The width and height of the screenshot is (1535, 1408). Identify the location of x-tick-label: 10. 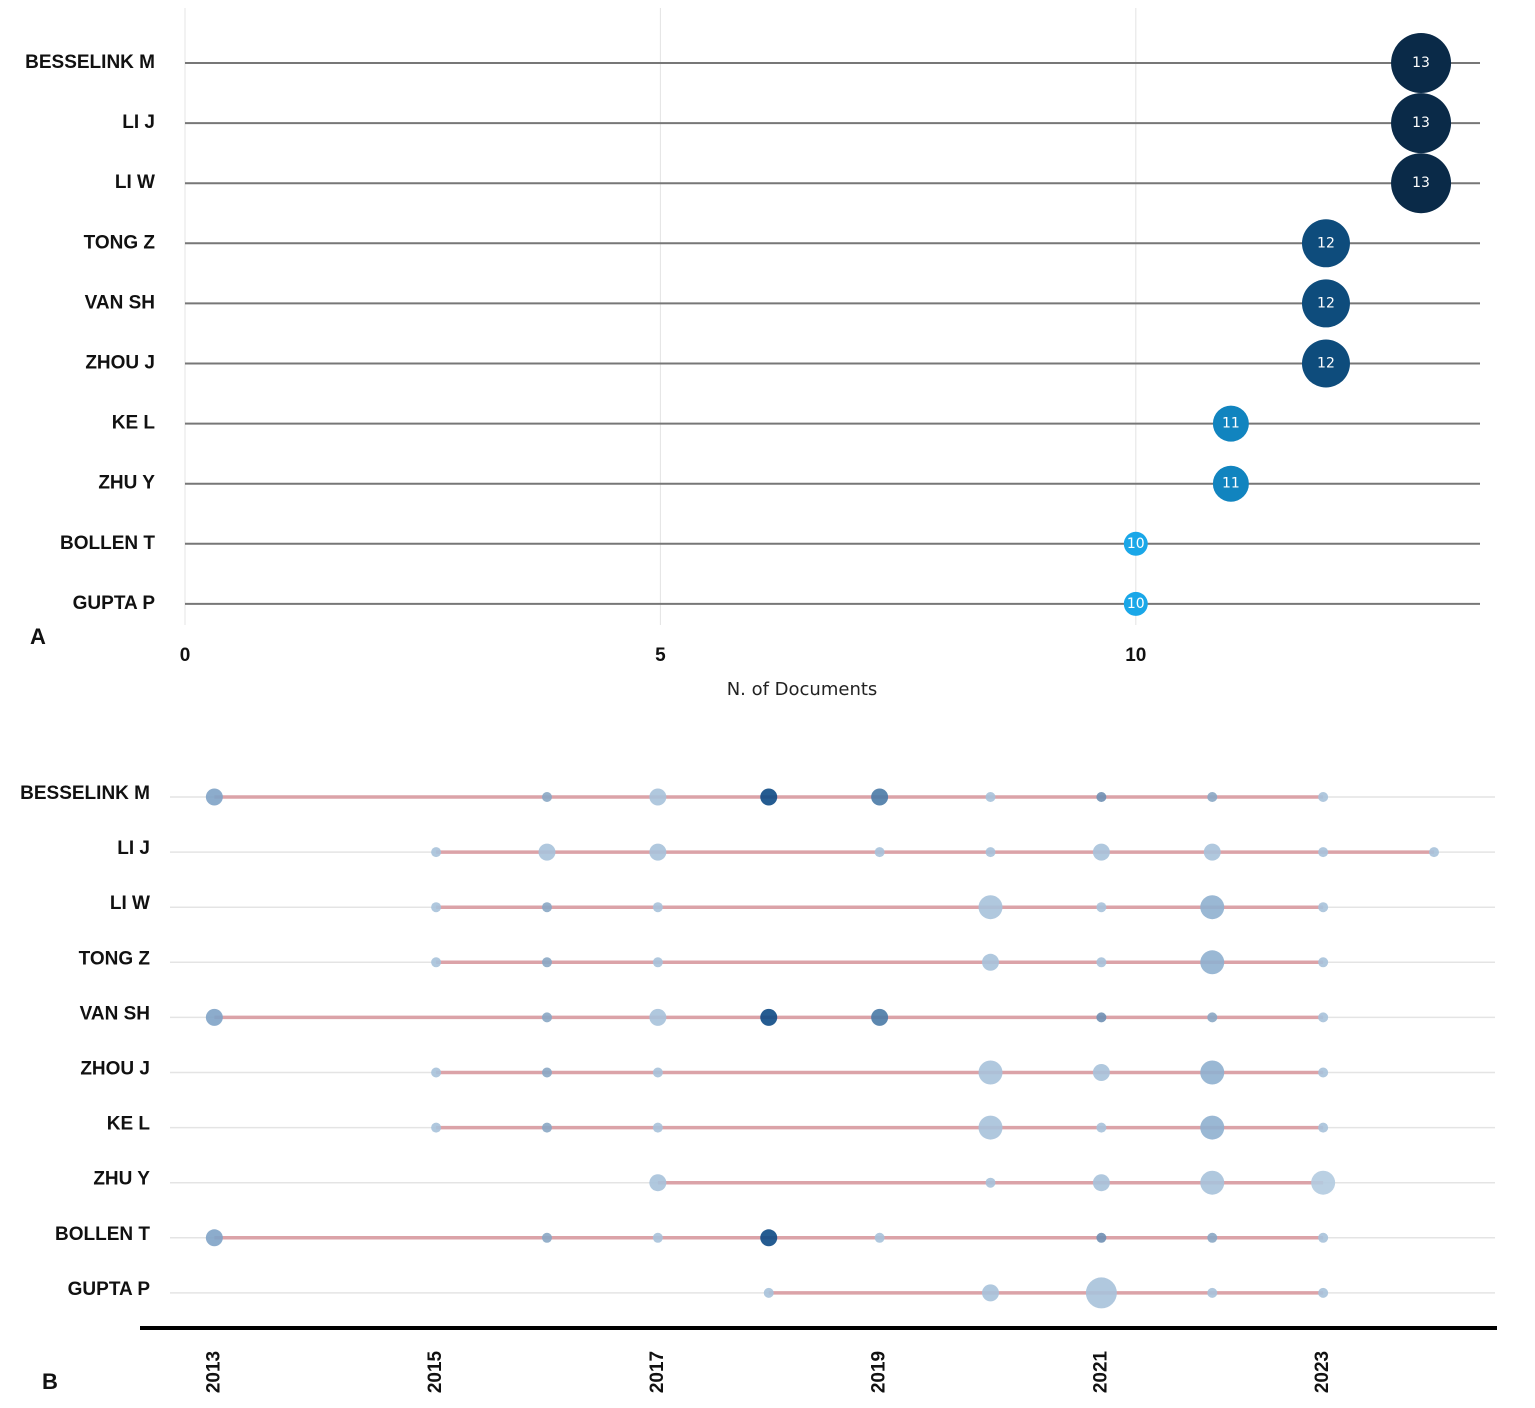
(1135, 655).